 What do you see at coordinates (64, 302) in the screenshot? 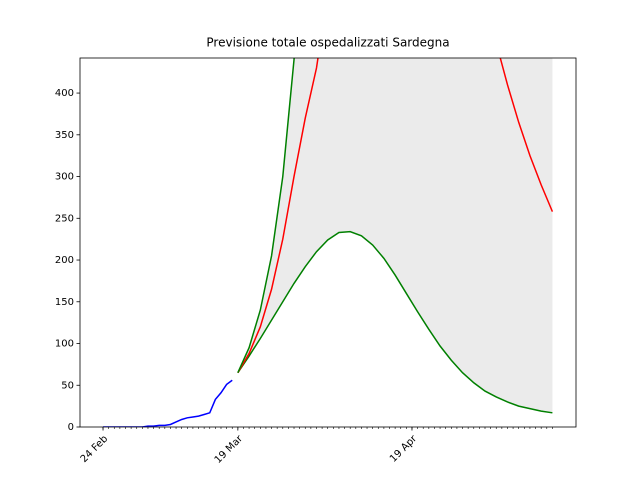
I see `y-tick-label: 150` at bounding box center [64, 302].